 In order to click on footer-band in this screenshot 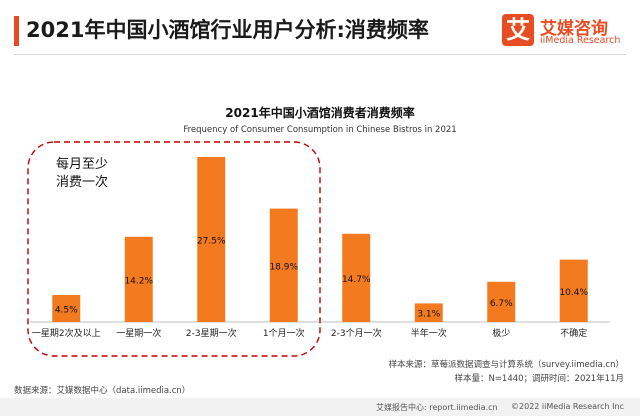, I will do `click(320, 407)`.